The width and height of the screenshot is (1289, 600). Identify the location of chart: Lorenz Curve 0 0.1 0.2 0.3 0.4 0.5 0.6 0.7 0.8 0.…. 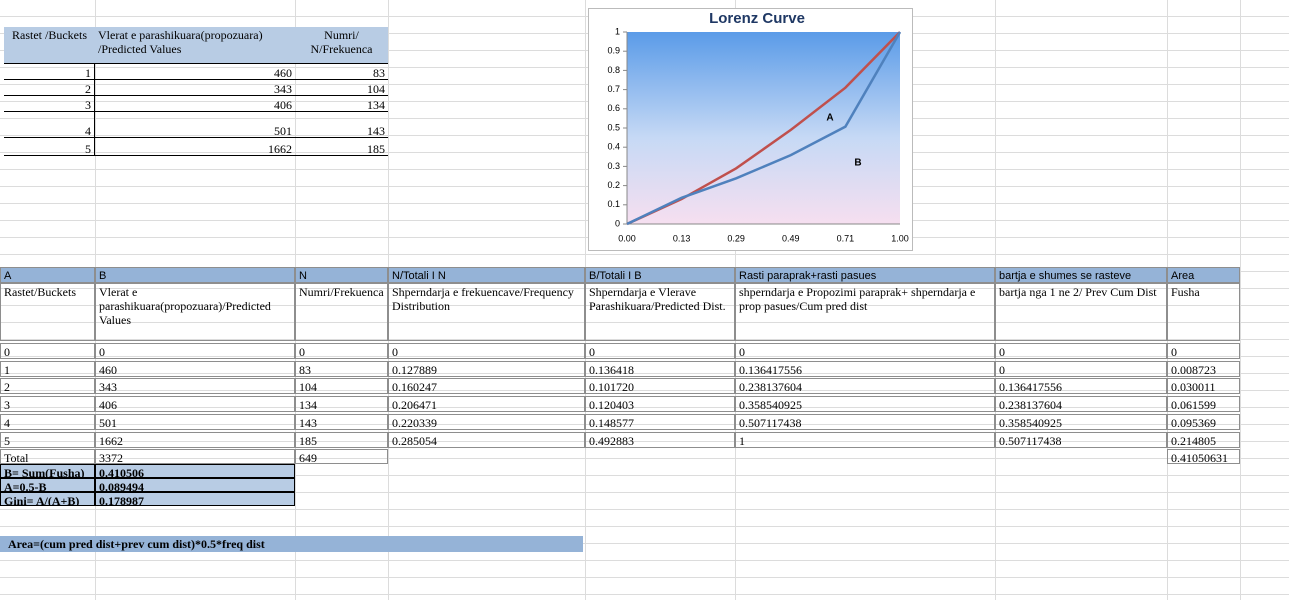
(750, 129).